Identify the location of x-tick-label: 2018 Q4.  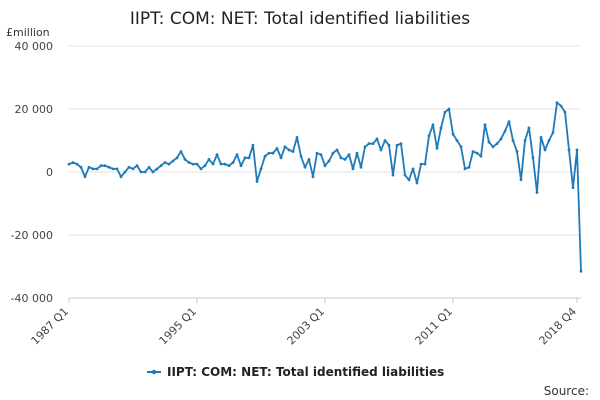
(558, 326).